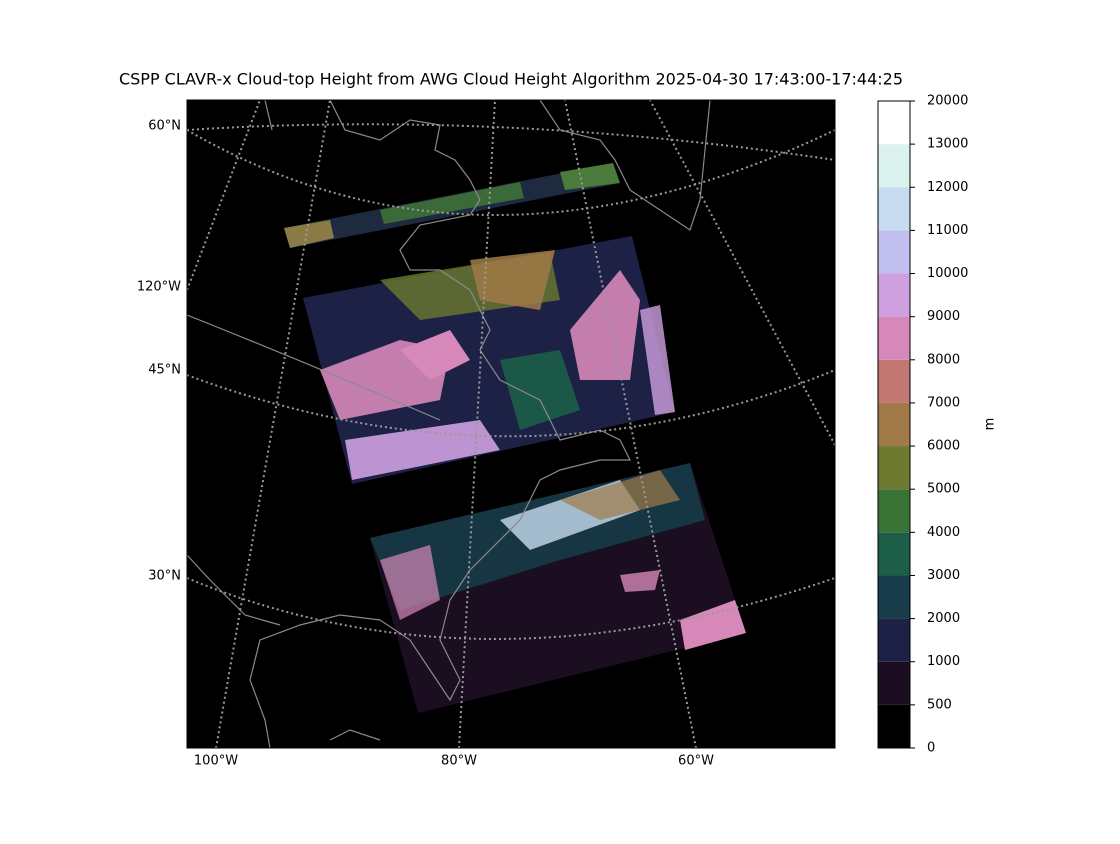 The image size is (1120, 844). I want to click on colorbar-tick-label: 20000, so click(947, 101).